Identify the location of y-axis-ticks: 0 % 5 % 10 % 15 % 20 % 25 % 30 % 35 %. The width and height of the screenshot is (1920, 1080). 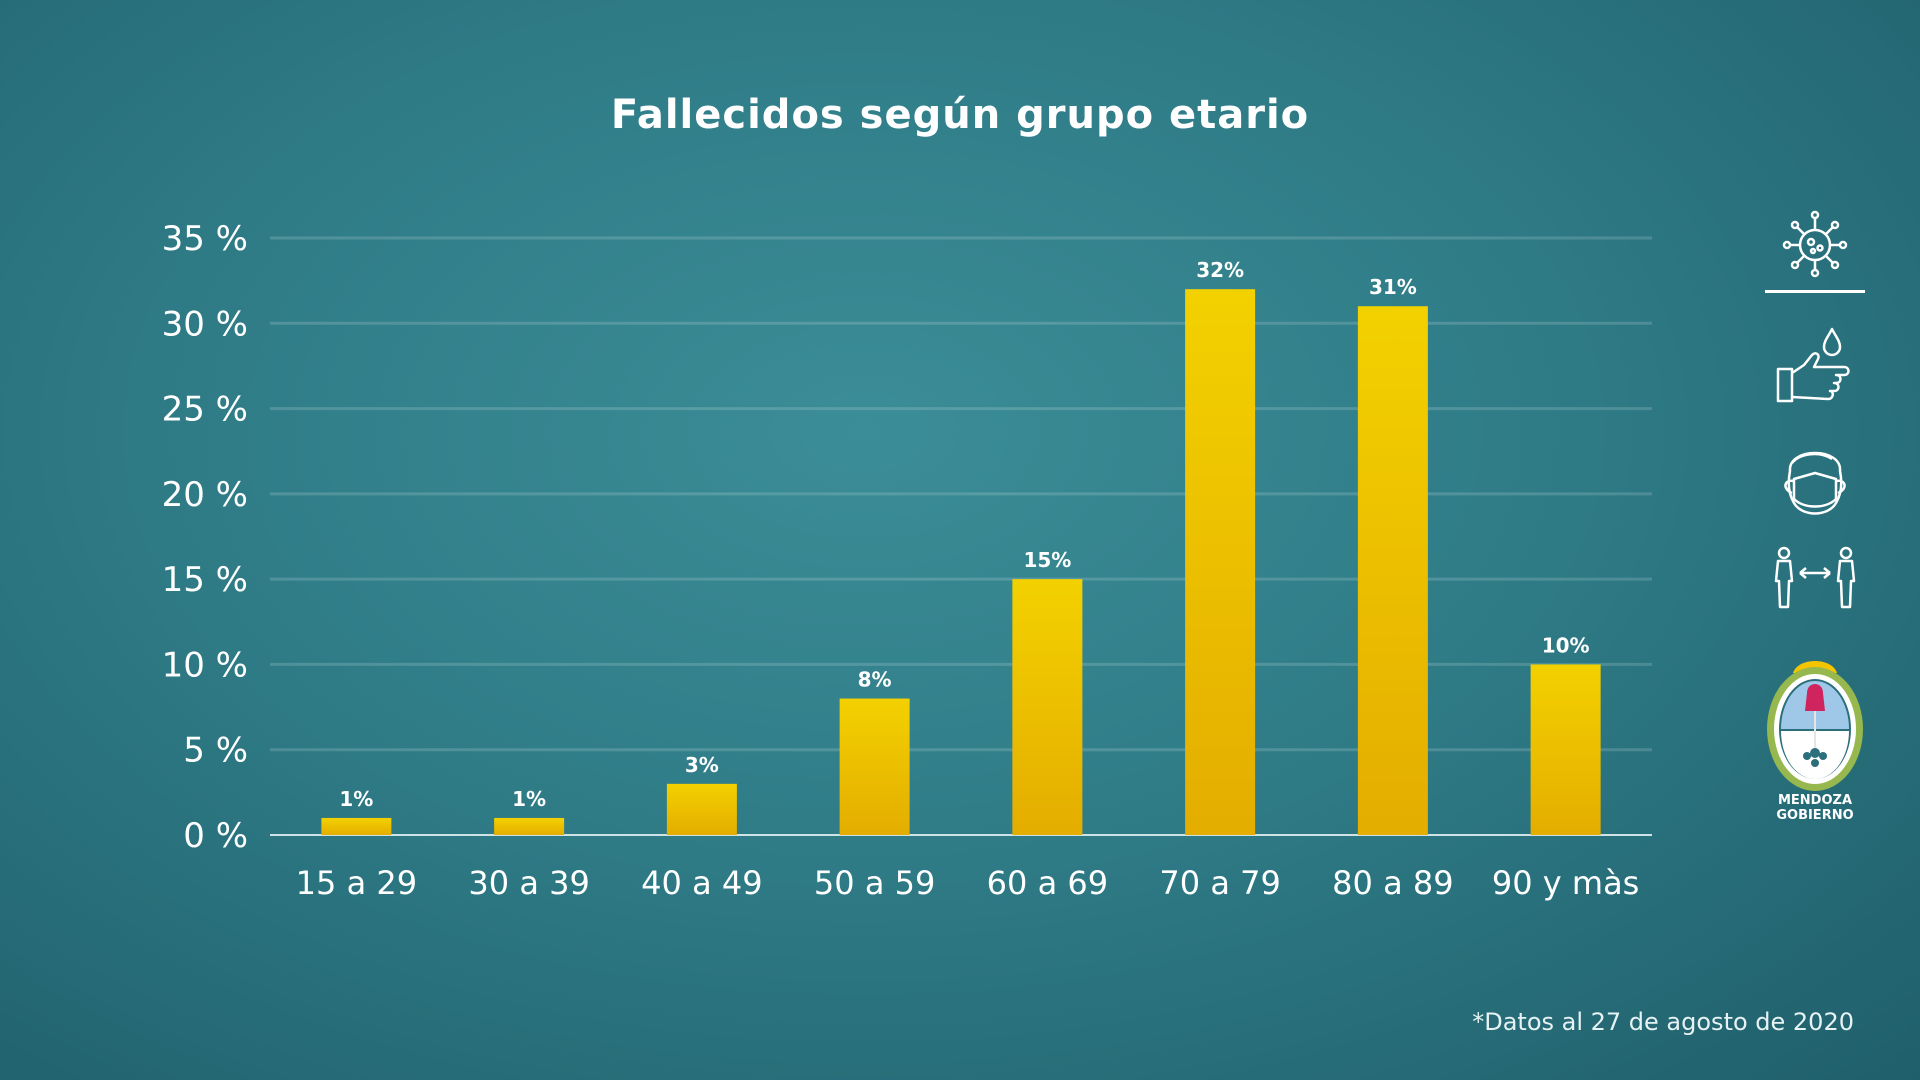
(205, 537).